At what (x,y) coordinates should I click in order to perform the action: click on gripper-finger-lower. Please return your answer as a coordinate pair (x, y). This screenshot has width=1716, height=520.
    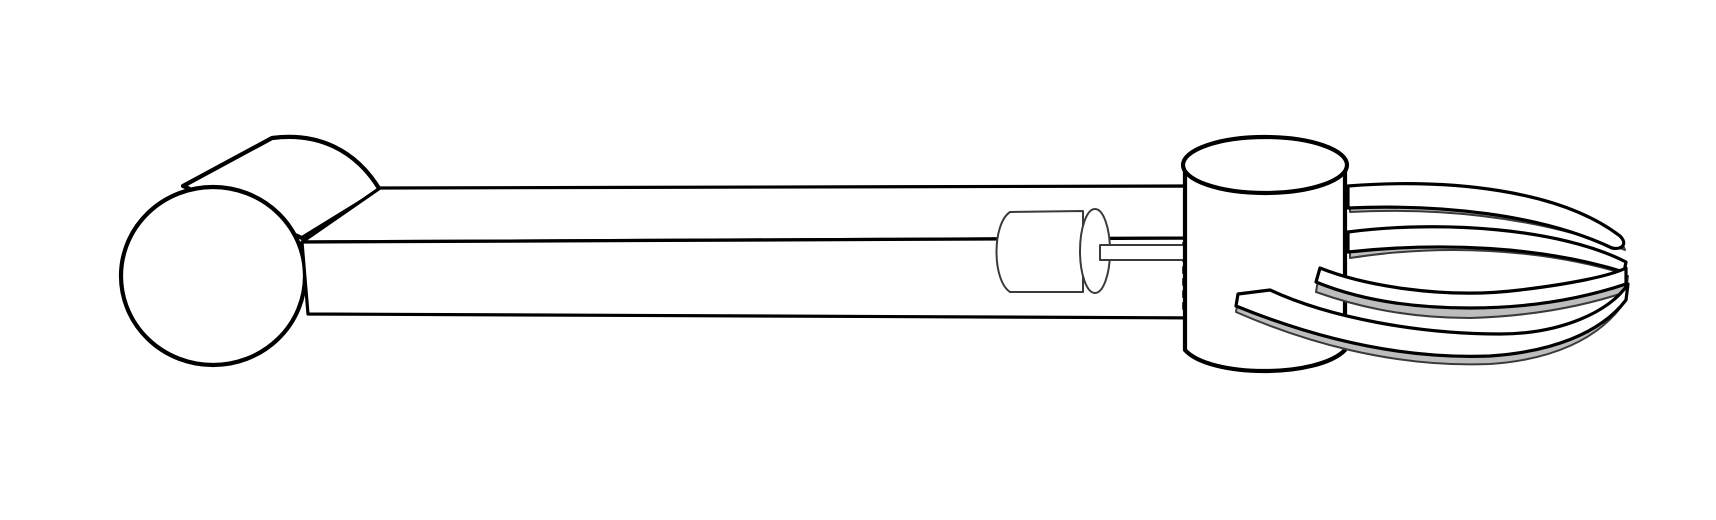
    Looking at the image, I should click on (1432, 320).